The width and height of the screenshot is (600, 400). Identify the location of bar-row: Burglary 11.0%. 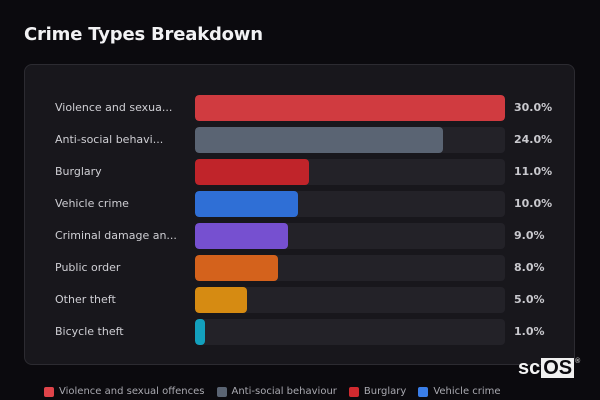
(299, 172).